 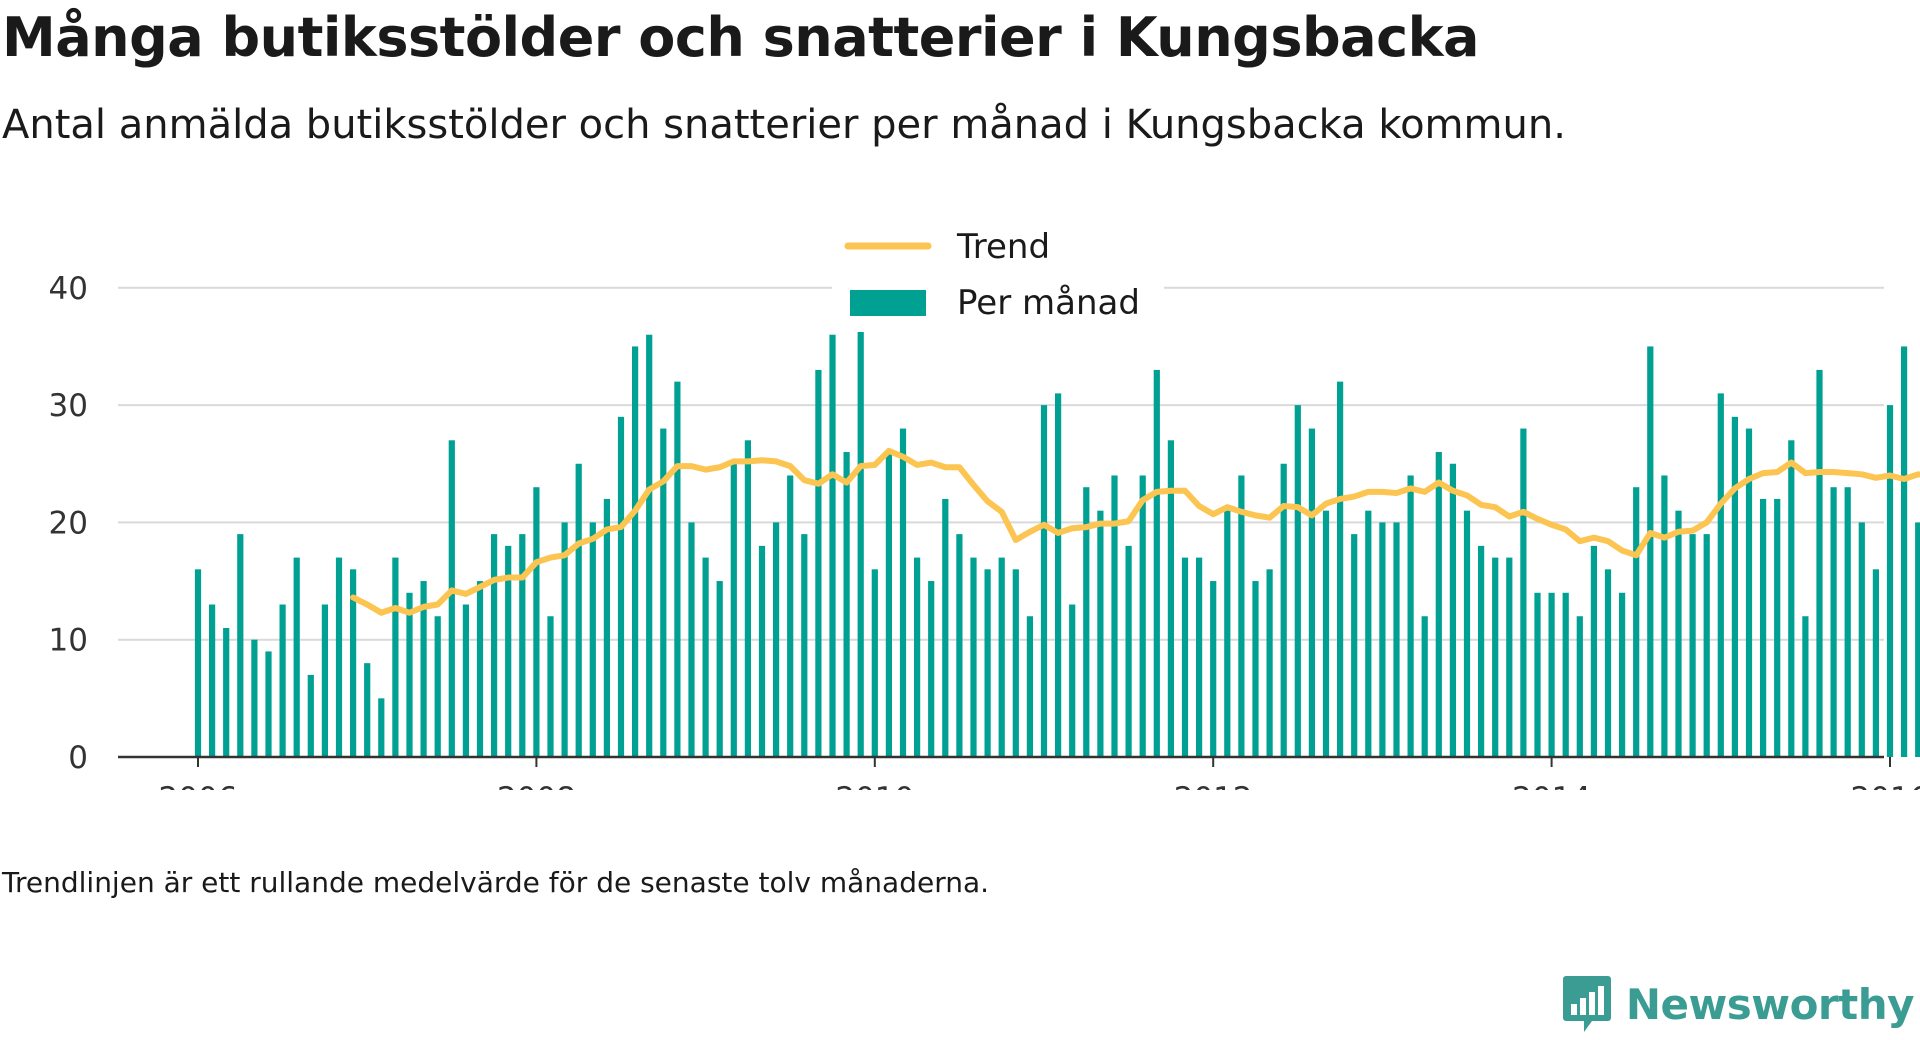 I want to click on y-tick-label: 30, so click(x=68, y=406).